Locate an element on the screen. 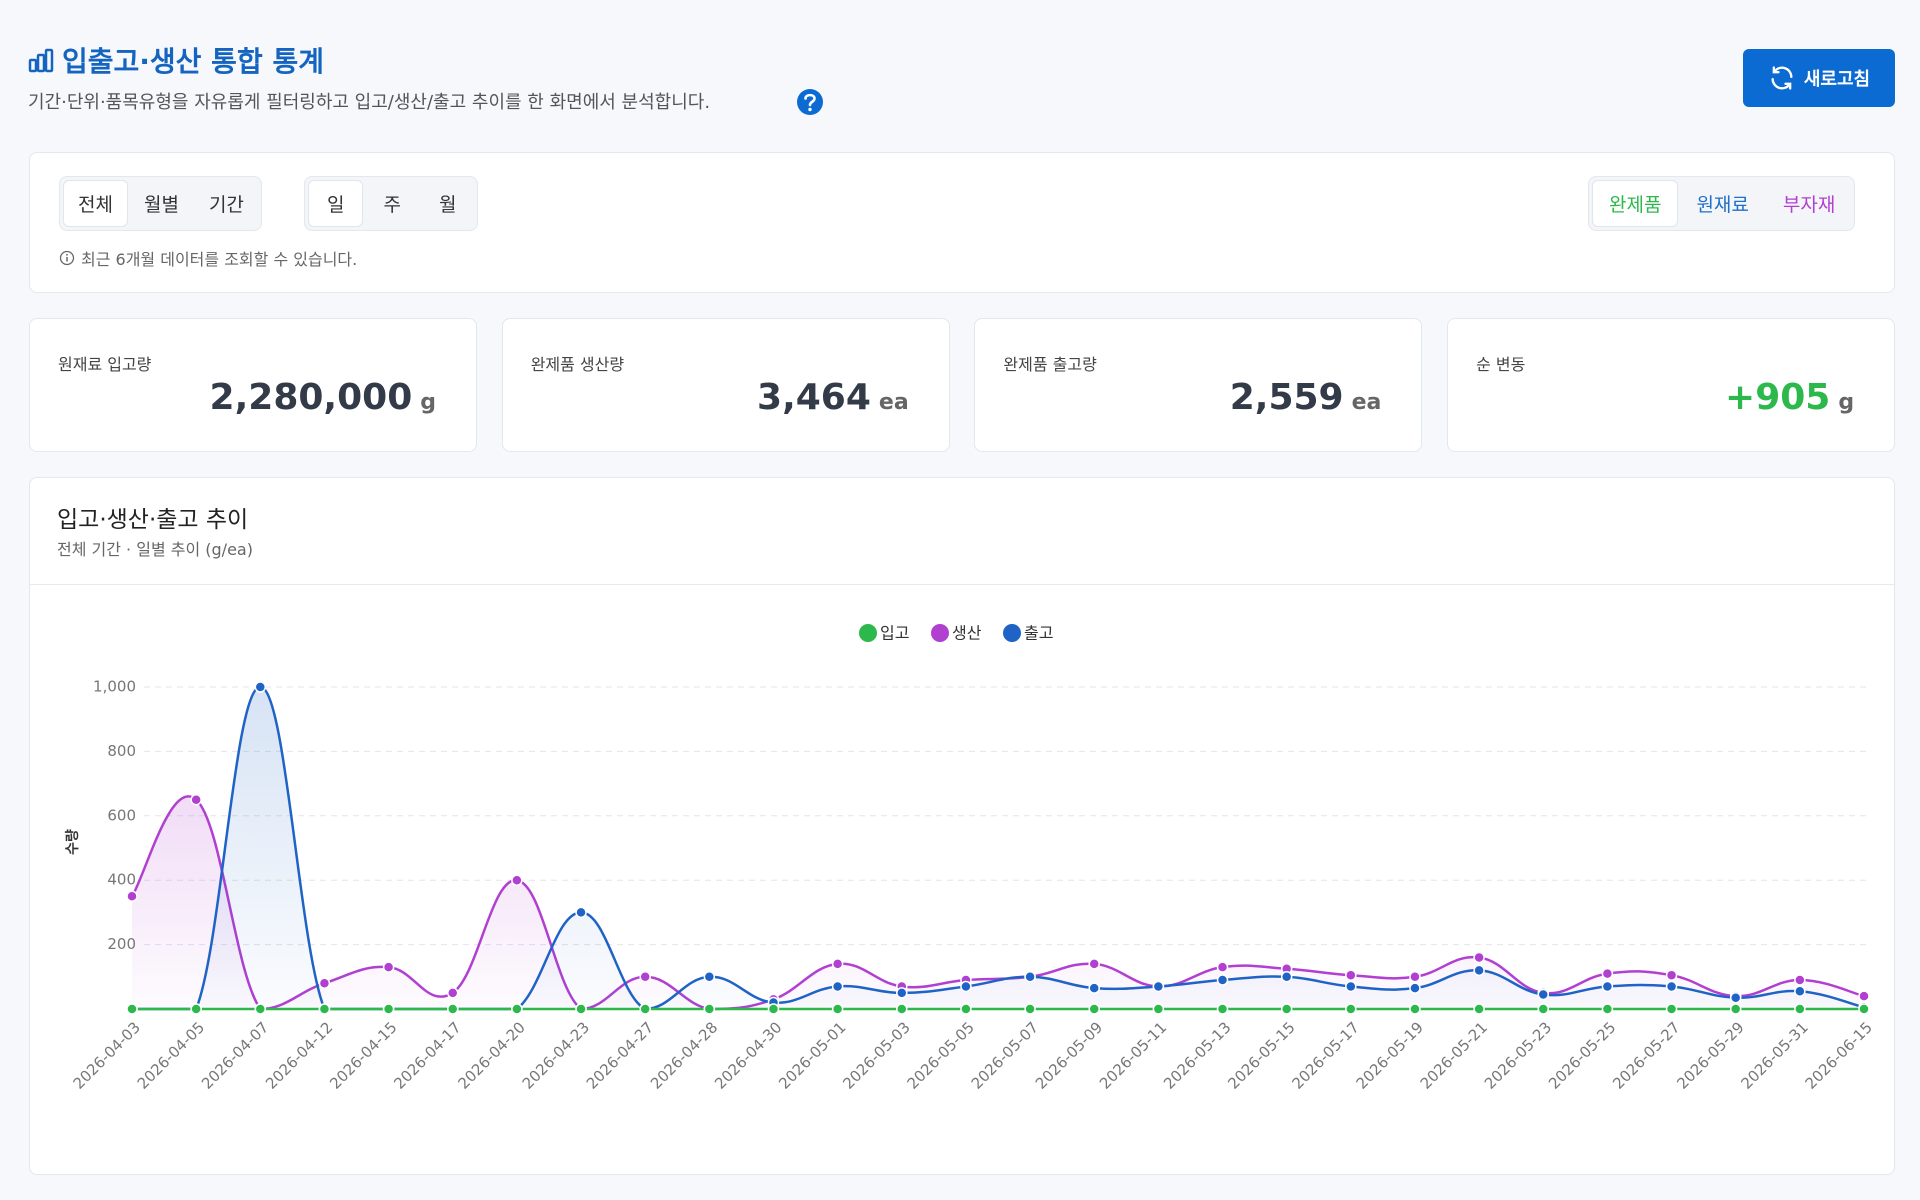  filter-option: 원재료 is located at coordinates (1722, 205).